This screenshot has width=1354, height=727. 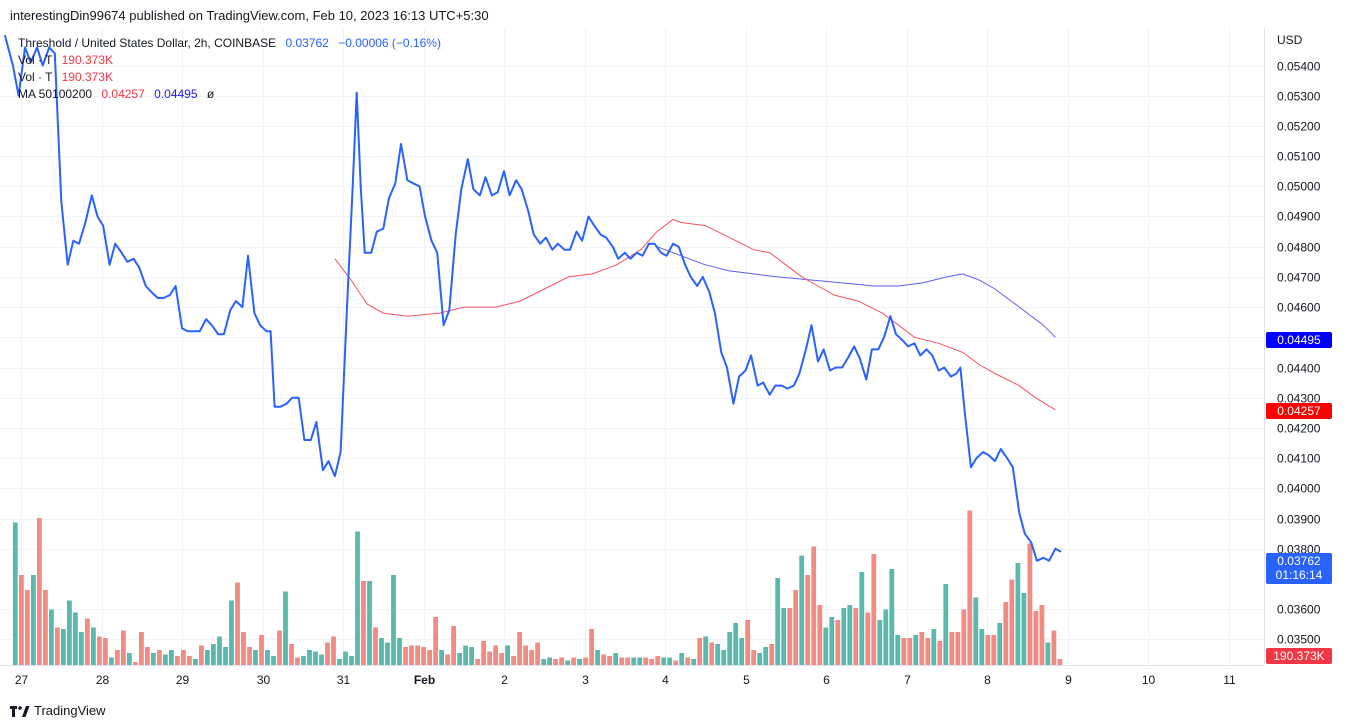 What do you see at coordinates (826, 680) in the screenshot?
I see `x-tick-label: 6` at bounding box center [826, 680].